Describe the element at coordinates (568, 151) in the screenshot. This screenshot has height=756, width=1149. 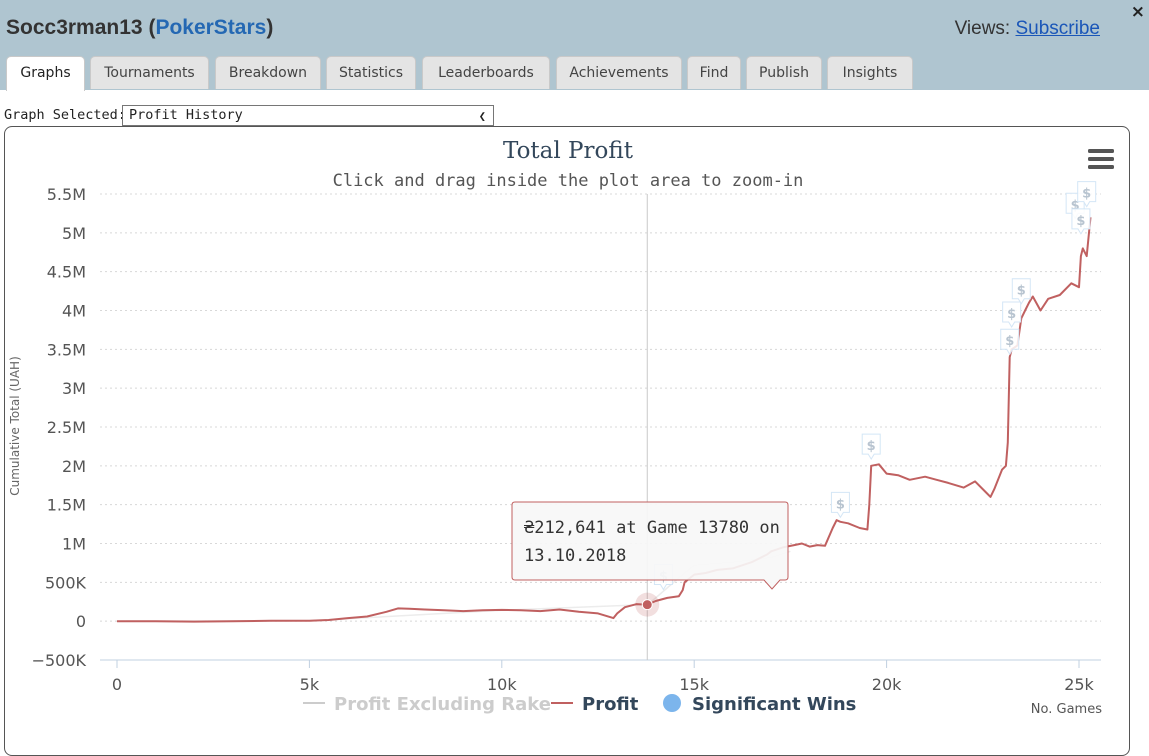
I see `chart-title: Total Profit` at that location.